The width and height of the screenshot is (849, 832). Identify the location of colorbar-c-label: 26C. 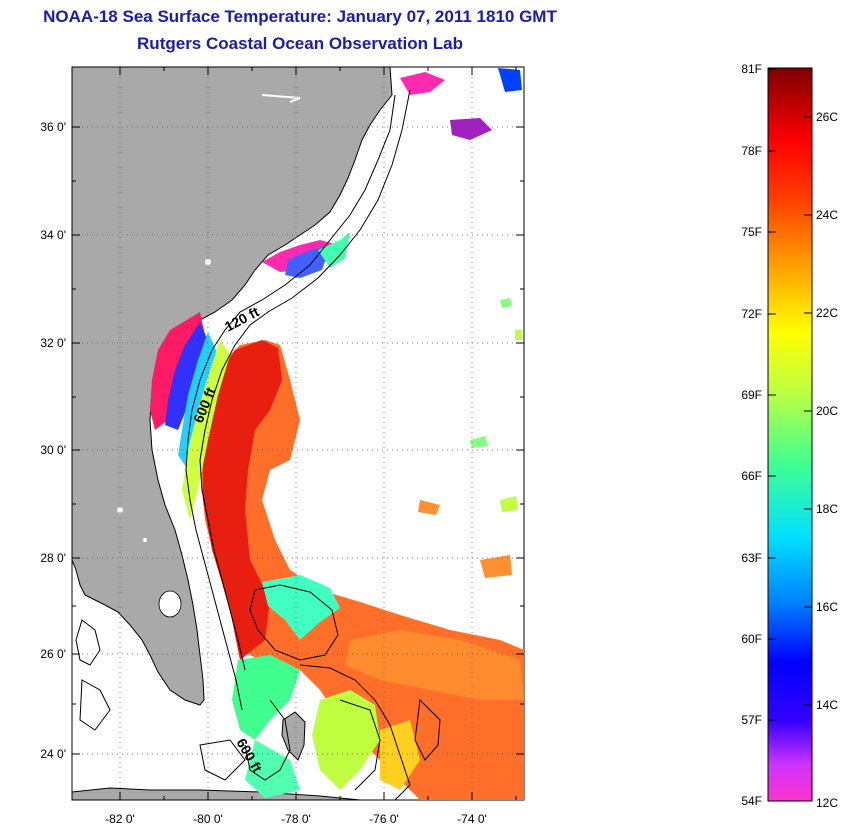
(827, 117).